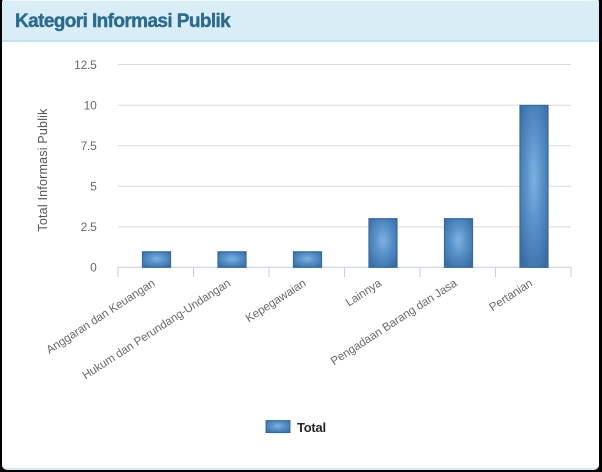  I want to click on svg-text: Lainnya, so click(363, 292).